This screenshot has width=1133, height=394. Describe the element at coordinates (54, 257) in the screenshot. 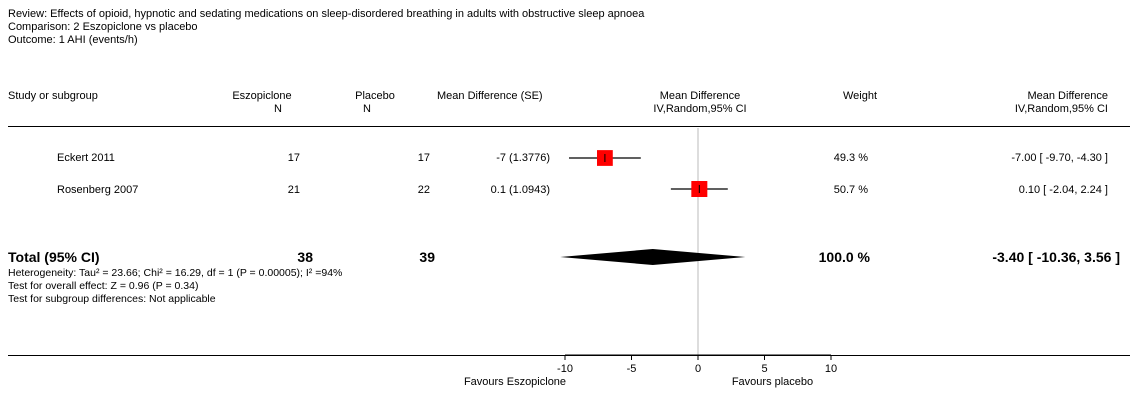

I see `total-label: Total (95% CI)` at that location.